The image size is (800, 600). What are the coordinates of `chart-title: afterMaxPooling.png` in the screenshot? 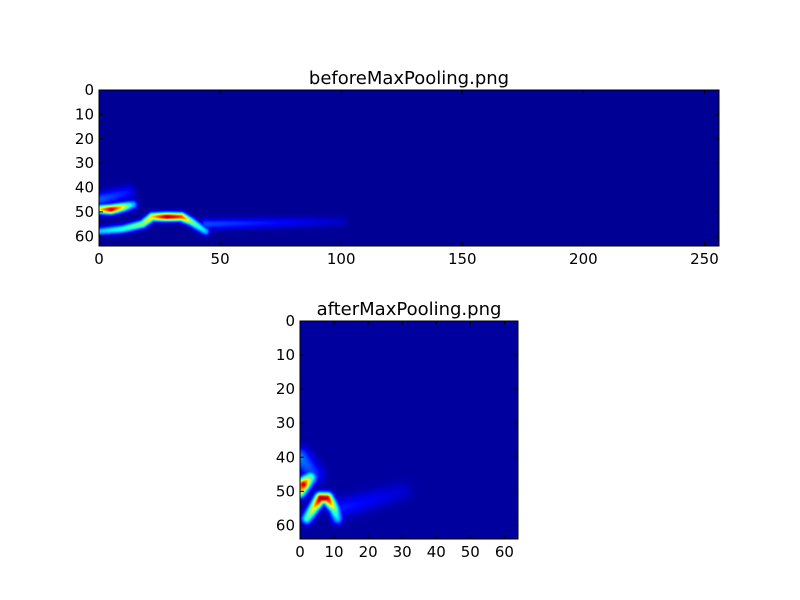 It's located at (409, 309).